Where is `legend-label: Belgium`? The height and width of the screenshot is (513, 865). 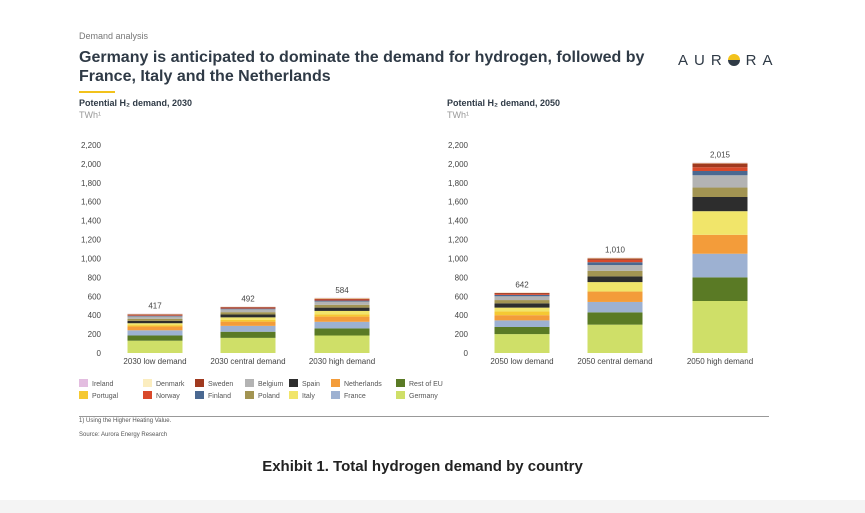 legend-label: Belgium is located at coordinates (271, 384).